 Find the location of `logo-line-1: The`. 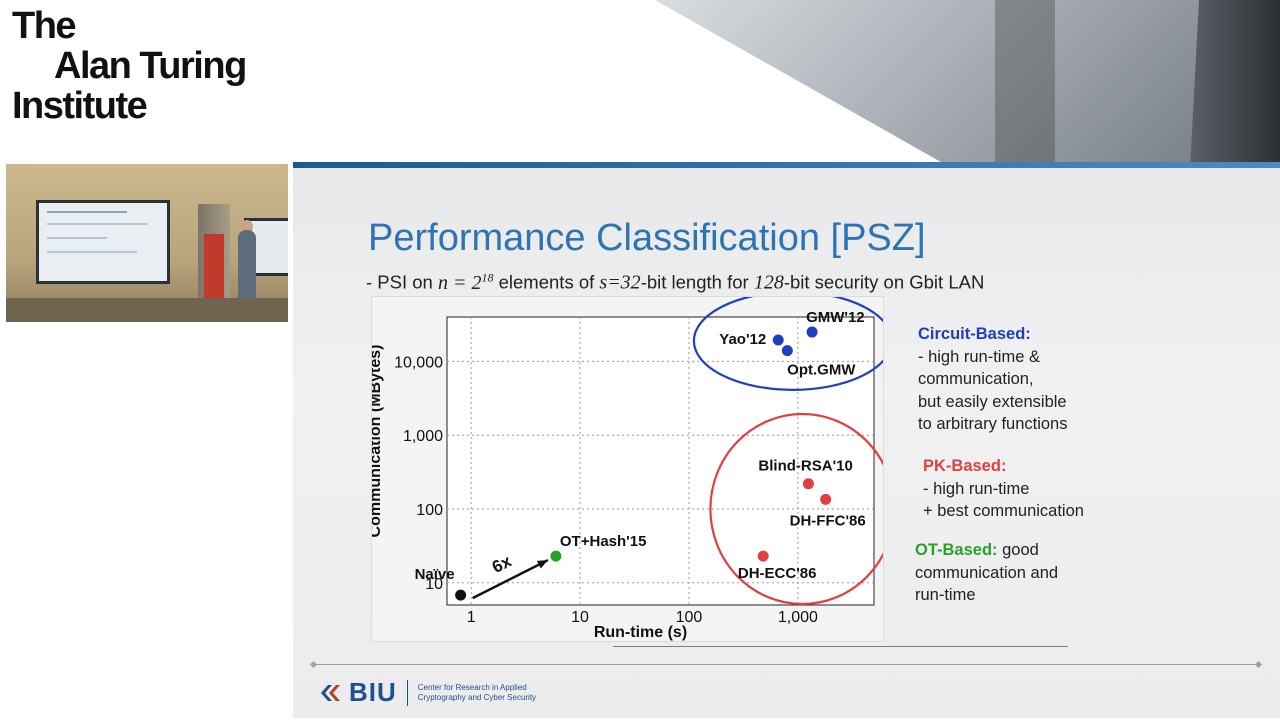

logo-line-1: The is located at coordinates (44, 26).